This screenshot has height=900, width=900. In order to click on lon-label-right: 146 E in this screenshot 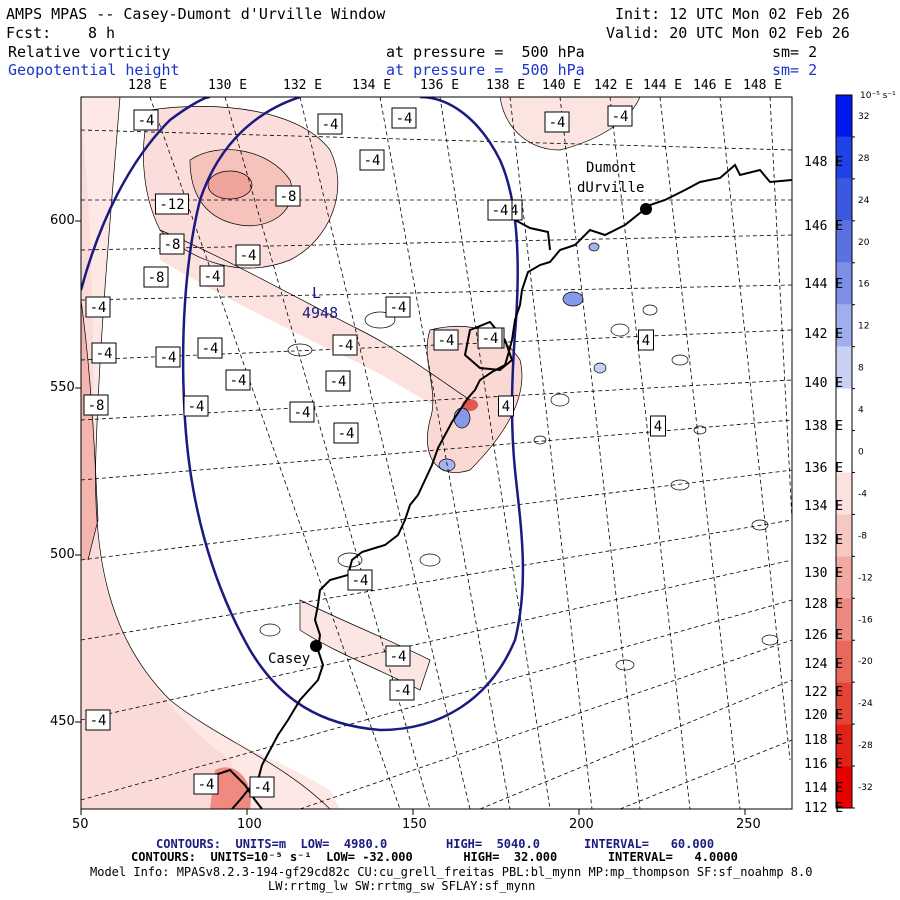, I will do `click(824, 226)`.